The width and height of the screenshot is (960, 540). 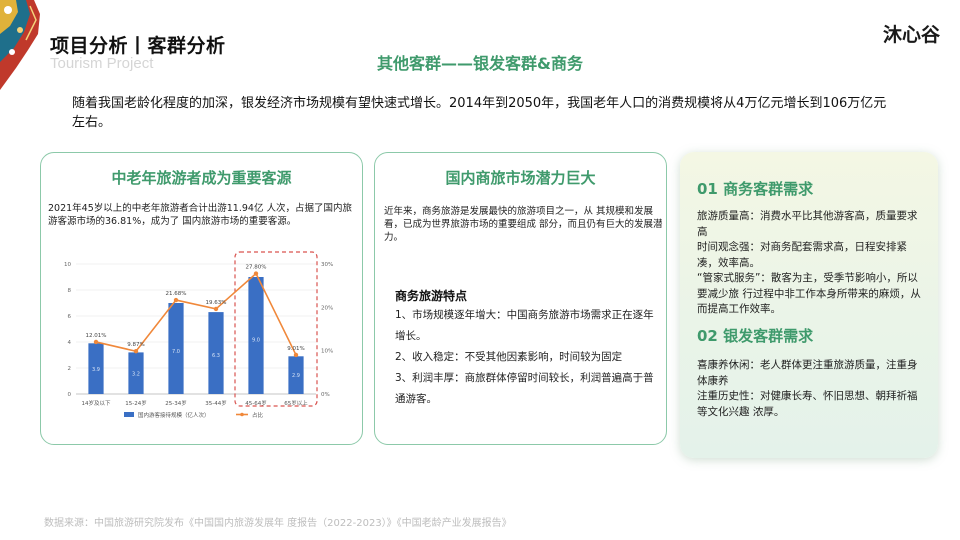 What do you see at coordinates (807, 404) in the screenshot?
I see `need-item: 注重历史性：对健康长寿、怀旧思想、朝拜祈福等文化兴趣 浓厚。` at bounding box center [807, 404].